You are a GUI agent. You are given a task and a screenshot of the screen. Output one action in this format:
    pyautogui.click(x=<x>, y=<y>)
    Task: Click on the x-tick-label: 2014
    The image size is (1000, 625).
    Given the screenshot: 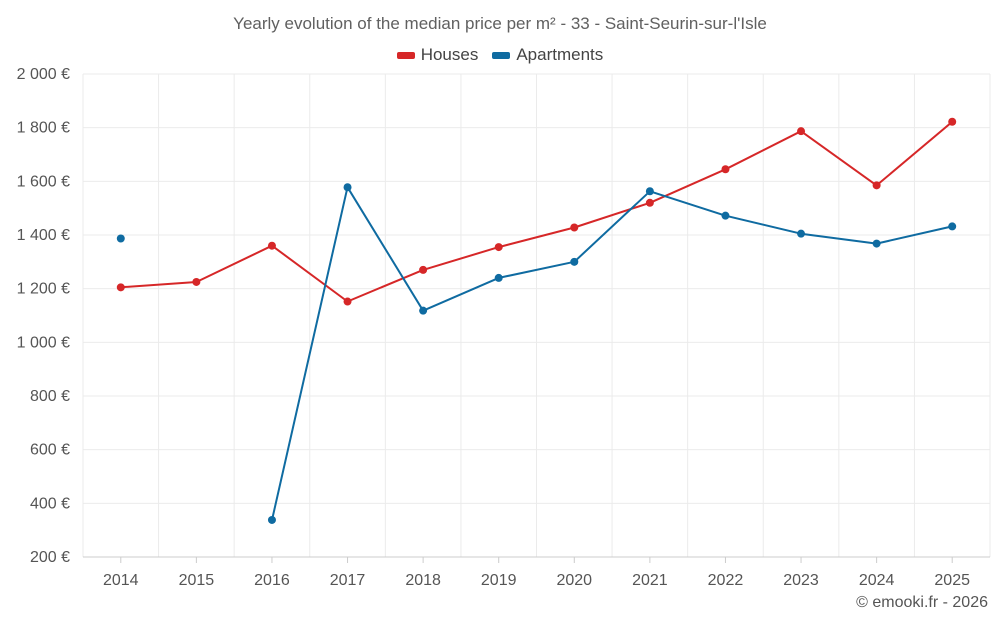 What is the action you would take?
    pyautogui.click(x=121, y=580)
    